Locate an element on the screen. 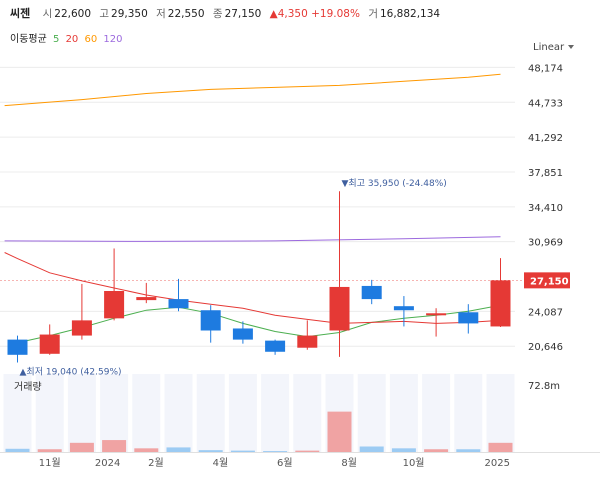 This screenshot has height=477, width=600. x-tick-label: 11월 is located at coordinates (50, 463).